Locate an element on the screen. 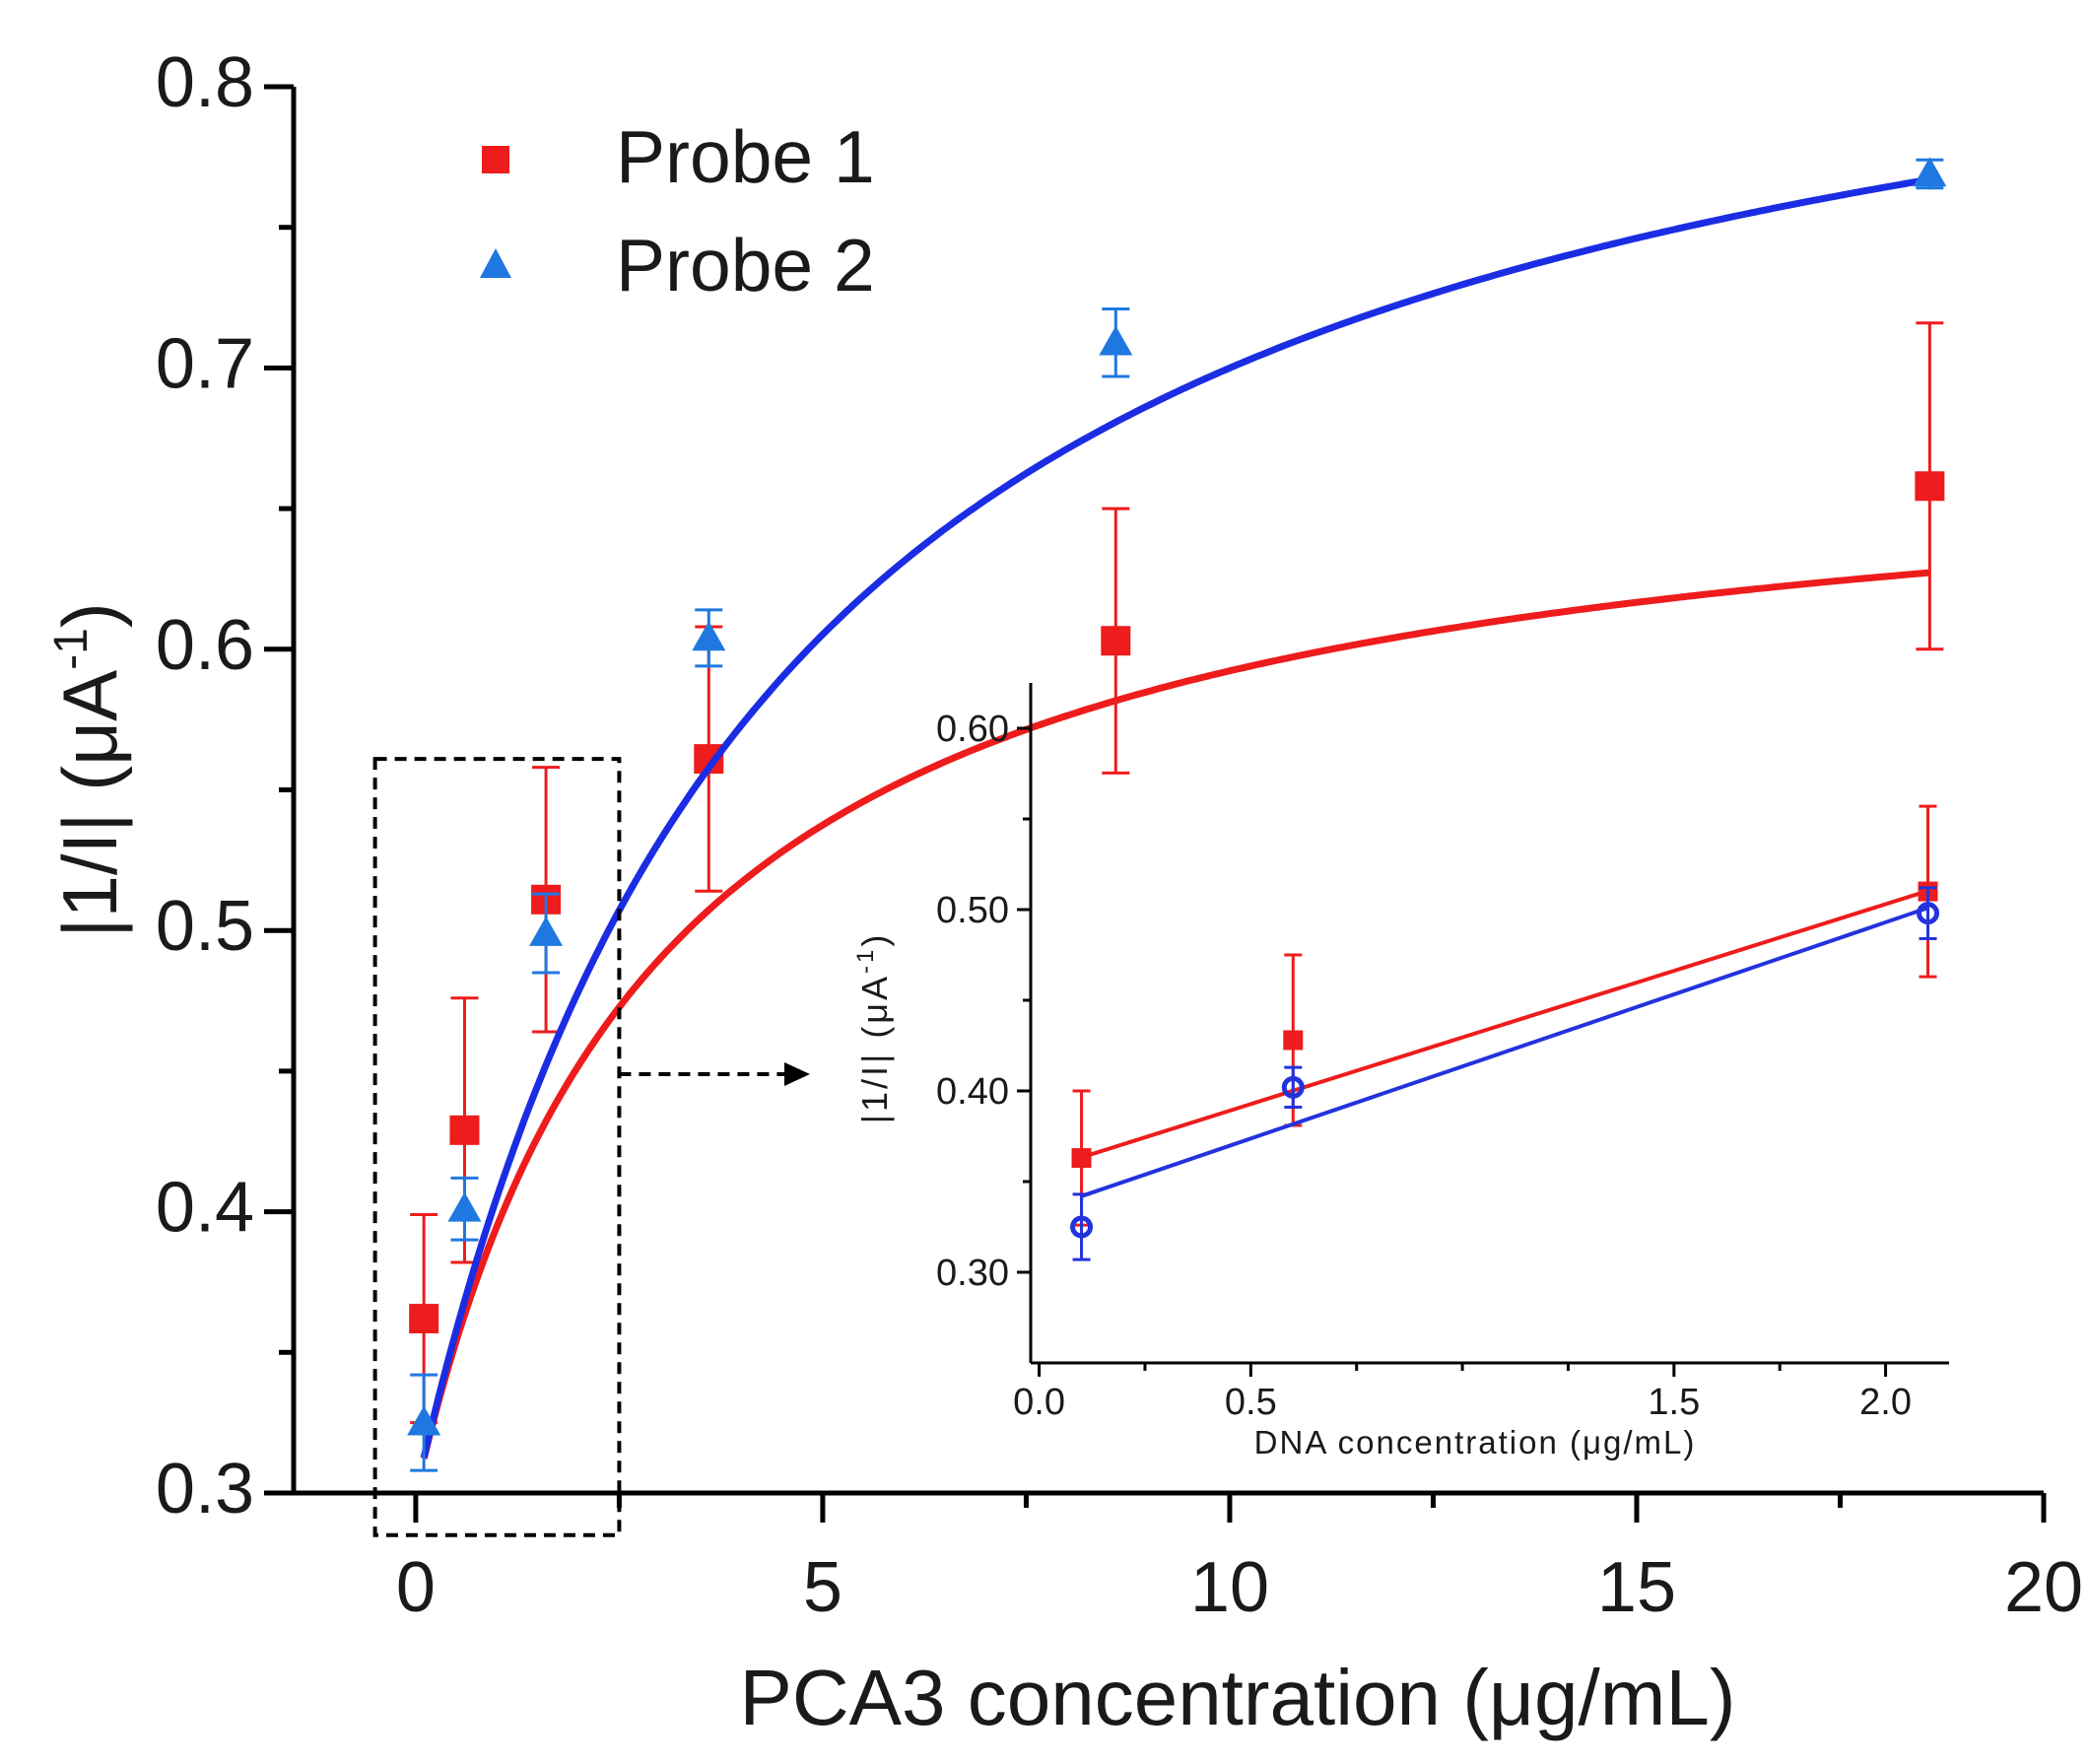 This screenshot has width=2089, height=1764. y-tick-label: 0.6 is located at coordinates (205, 645).